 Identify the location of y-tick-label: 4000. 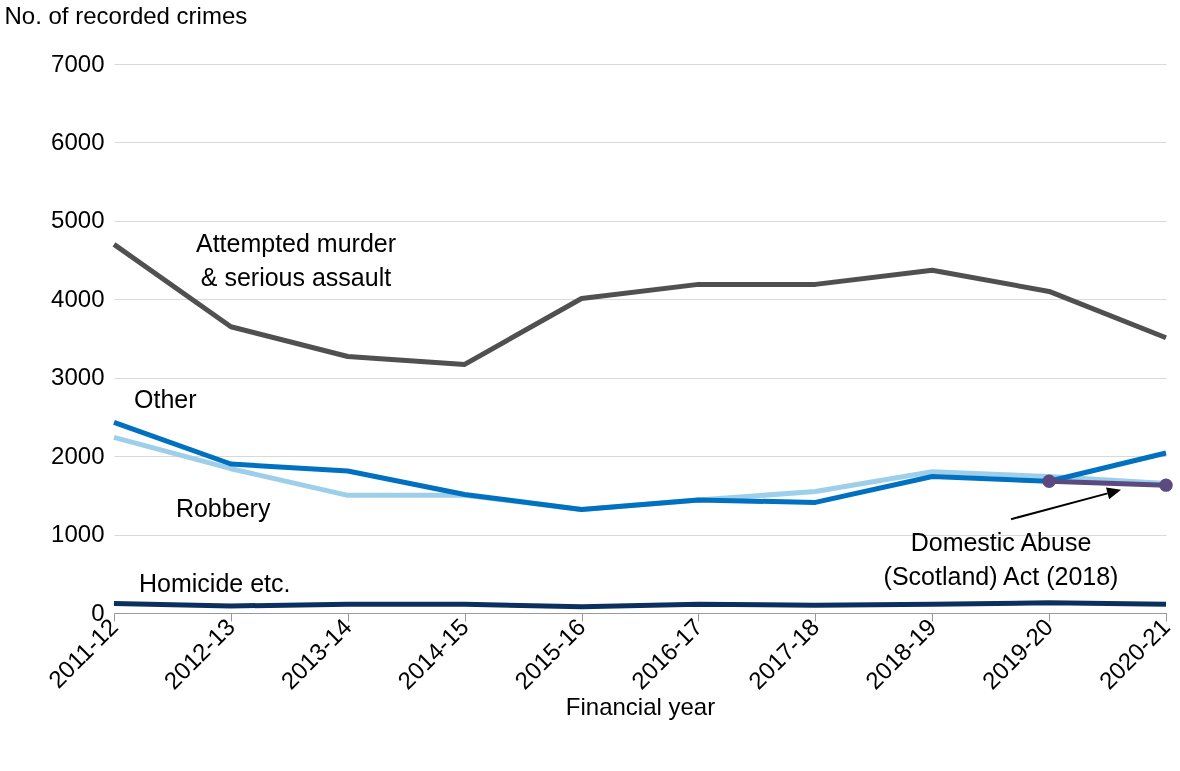
(78, 298).